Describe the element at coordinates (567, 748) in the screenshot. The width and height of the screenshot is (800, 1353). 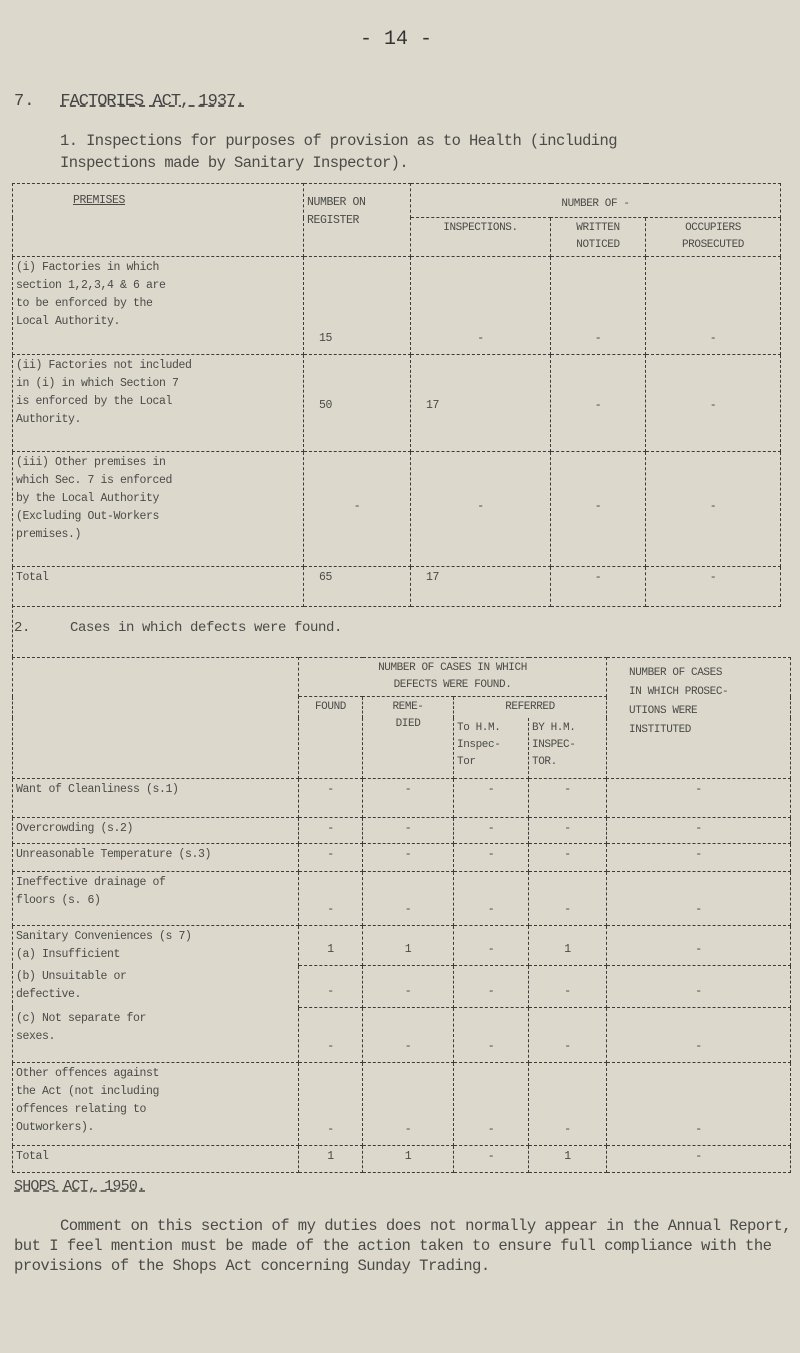
I see `header-by-inspector: BY H.M. INSPEC- TOR.` at that location.